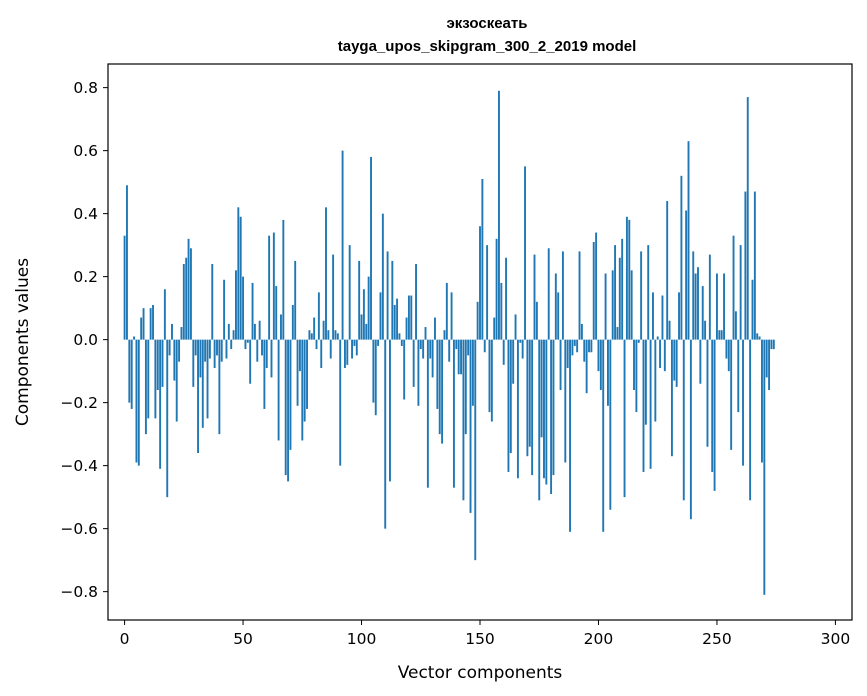 This screenshot has height=696, width=867. What do you see at coordinates (487, 23) in the screenshot?
I see `chart-title: экзоскеать` at bounding box center [487, 23].